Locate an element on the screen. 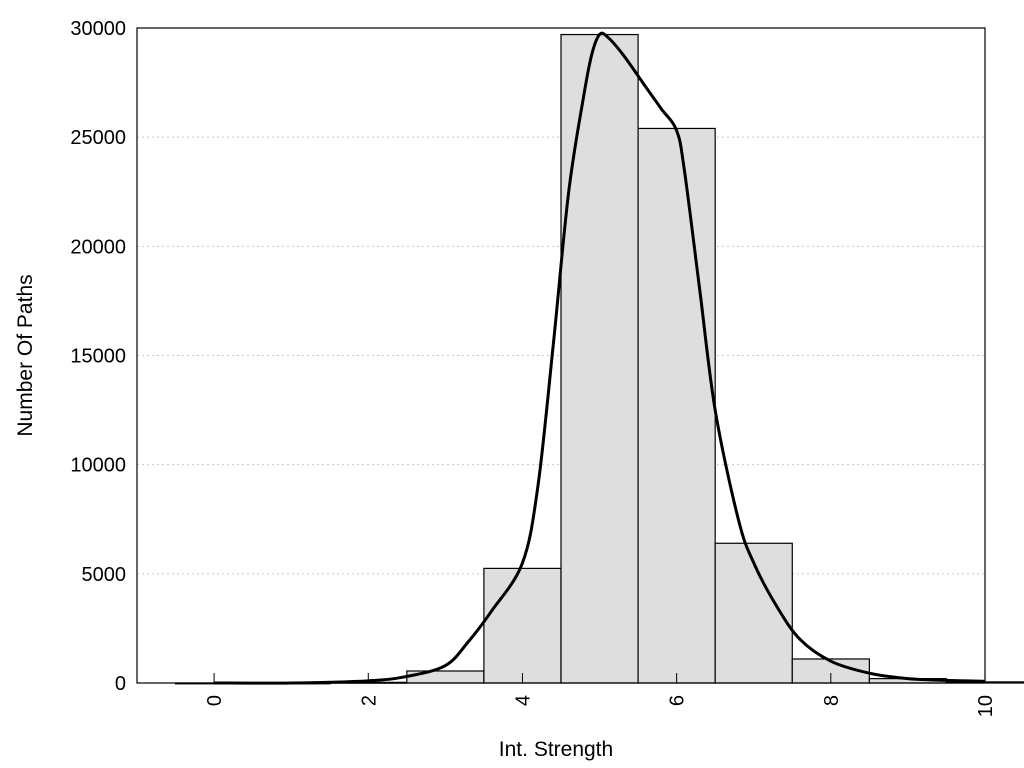 This screenshot has width=1024, height=768. x-axis-ticks: 0 2 4 6 8 10 is located at coordinates (600, 695).